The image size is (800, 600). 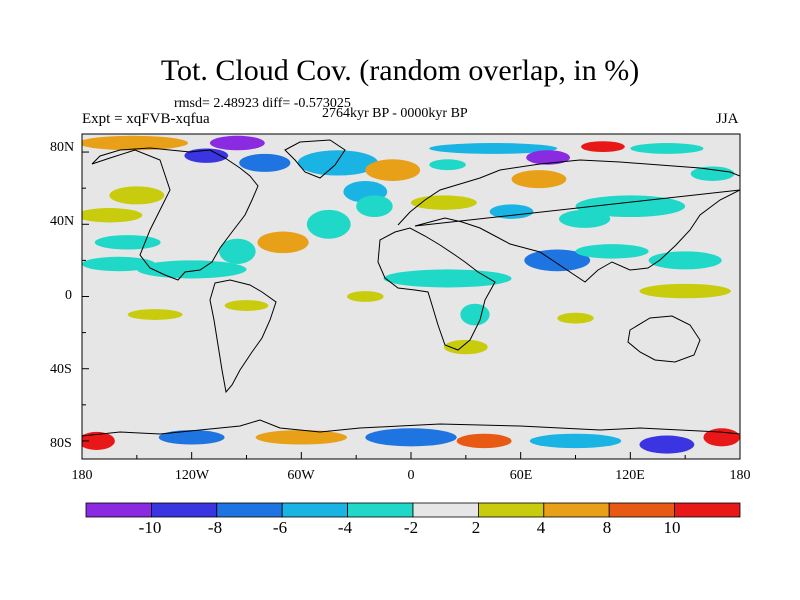 I want to click on x-tick-label: 0, so click(x=411, y=475).